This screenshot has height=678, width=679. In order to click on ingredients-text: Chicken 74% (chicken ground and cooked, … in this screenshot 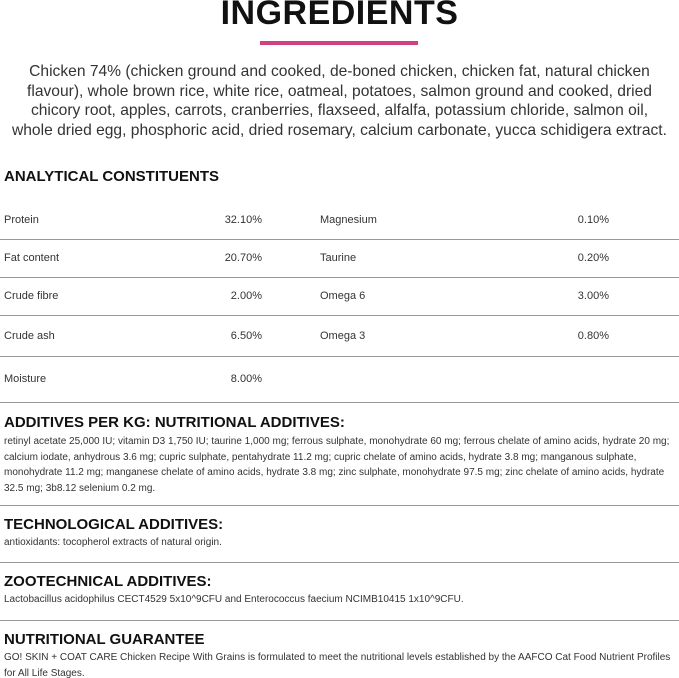, I will do `click(339, 101)`.